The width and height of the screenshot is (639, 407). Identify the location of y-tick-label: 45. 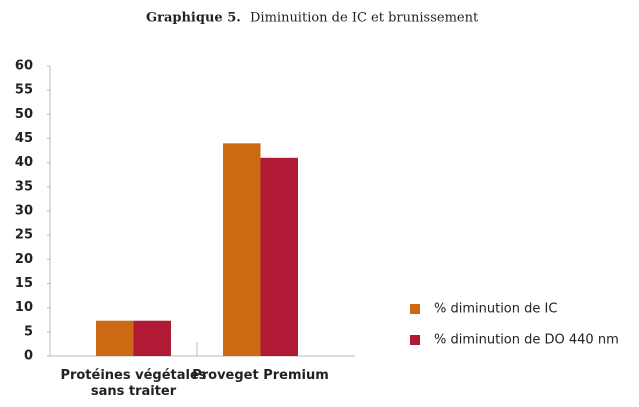
(24, 138).